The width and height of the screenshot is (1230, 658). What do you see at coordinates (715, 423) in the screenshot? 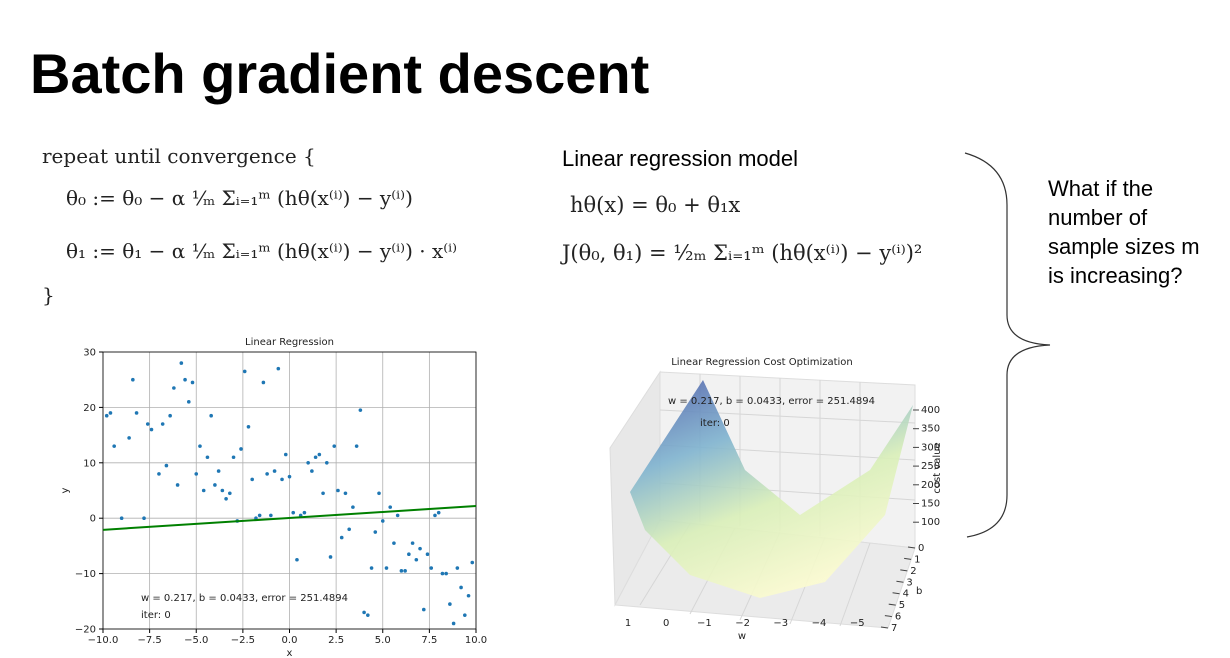
I see `surface-annotation: iter: 0` at bounding box center [715, 423].